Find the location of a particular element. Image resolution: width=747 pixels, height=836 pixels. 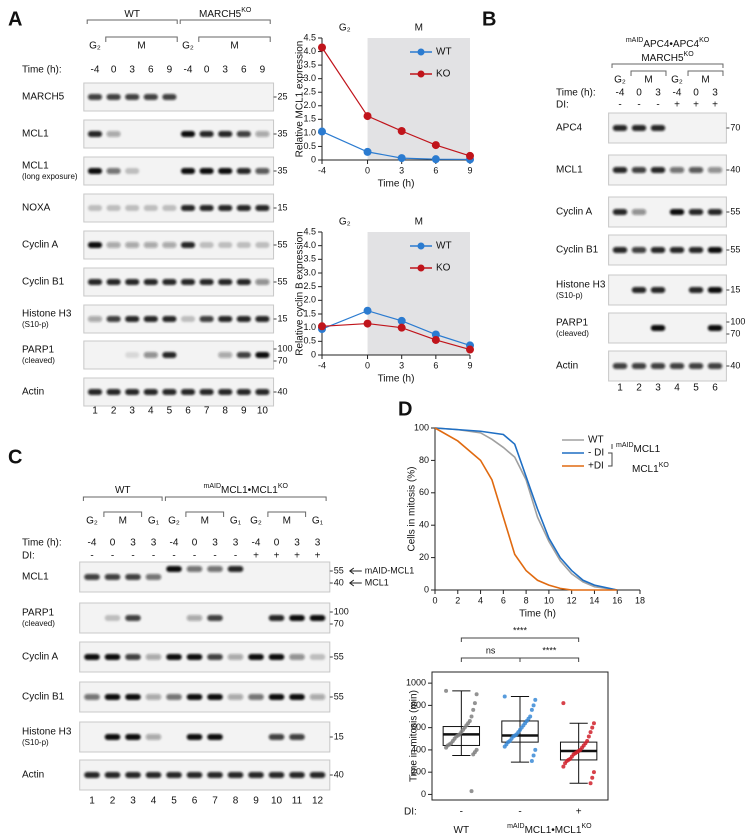

size-marker: 70 is located at coordinates (283, 360).